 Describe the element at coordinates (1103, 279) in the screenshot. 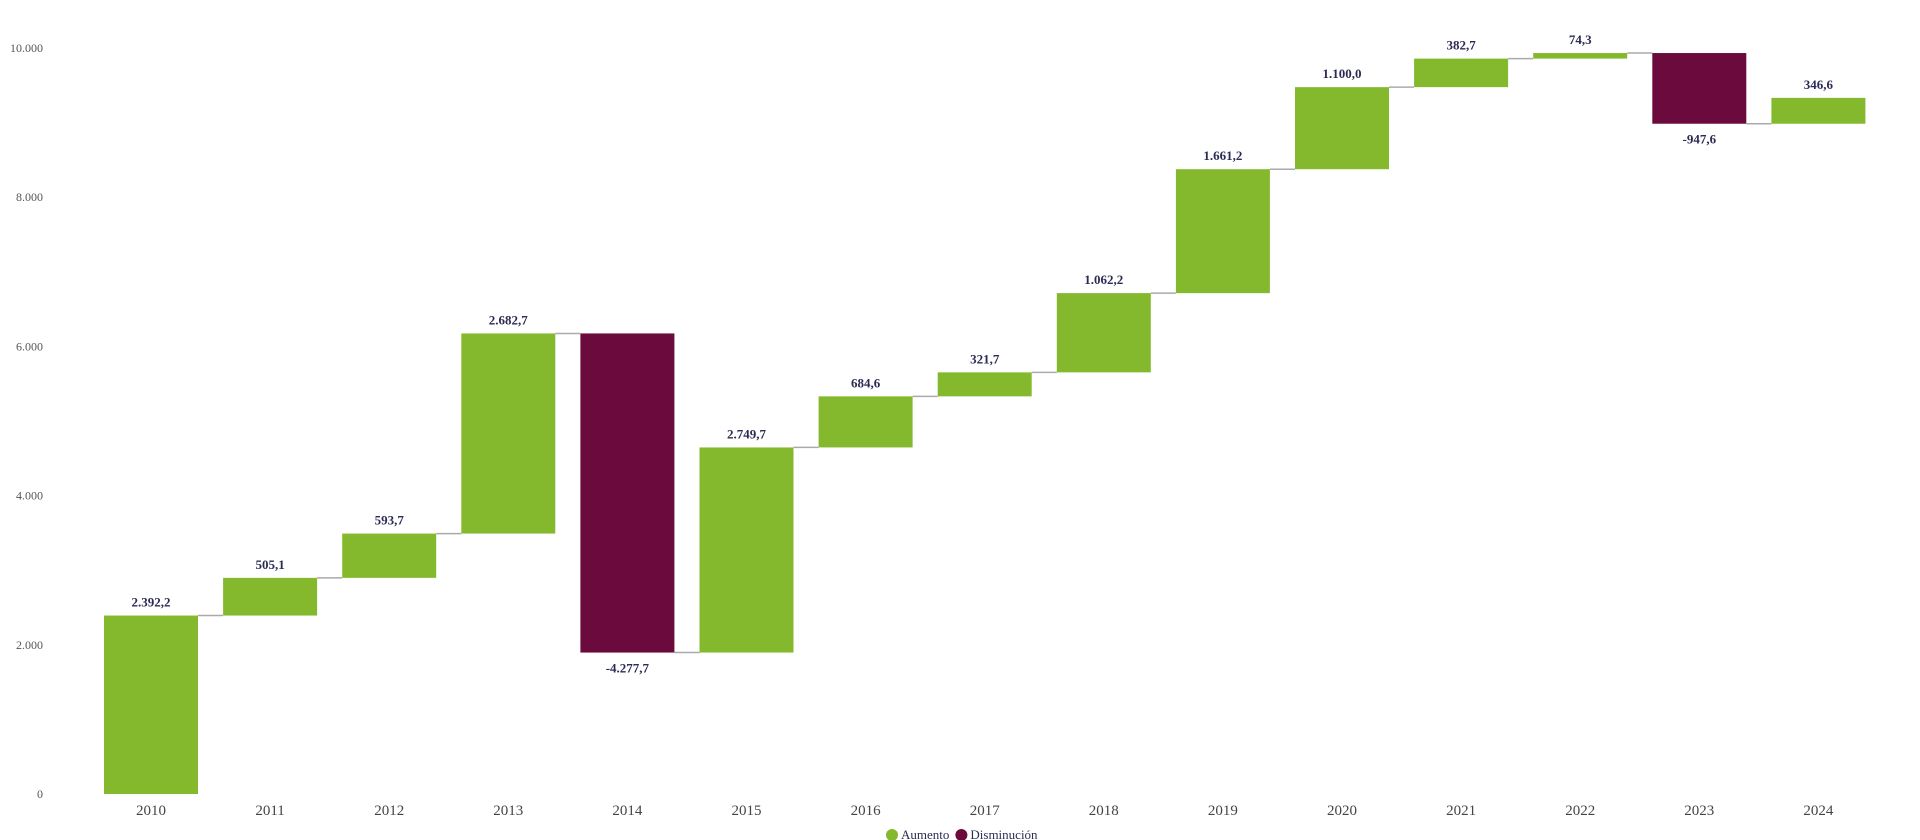

I see `data-label: 1.062,2` at that location.